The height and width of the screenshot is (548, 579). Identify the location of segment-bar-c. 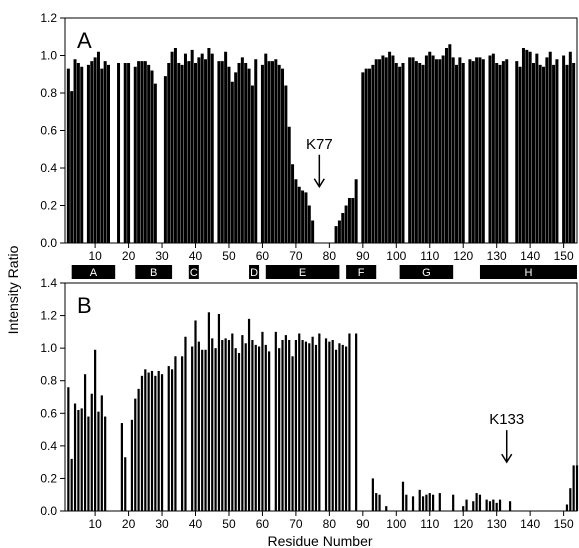
(193, 272).